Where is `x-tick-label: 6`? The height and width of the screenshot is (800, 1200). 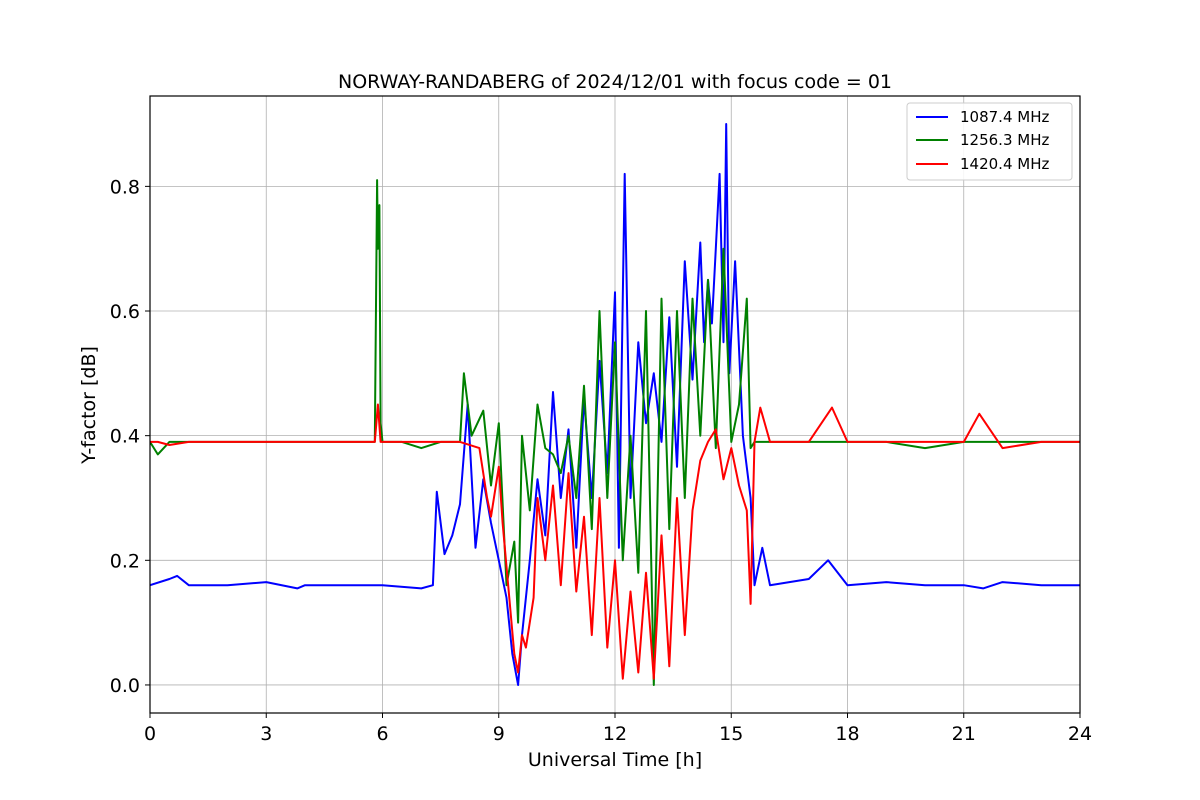 x-tick-label: 6 is located at coordinates (382, 734).